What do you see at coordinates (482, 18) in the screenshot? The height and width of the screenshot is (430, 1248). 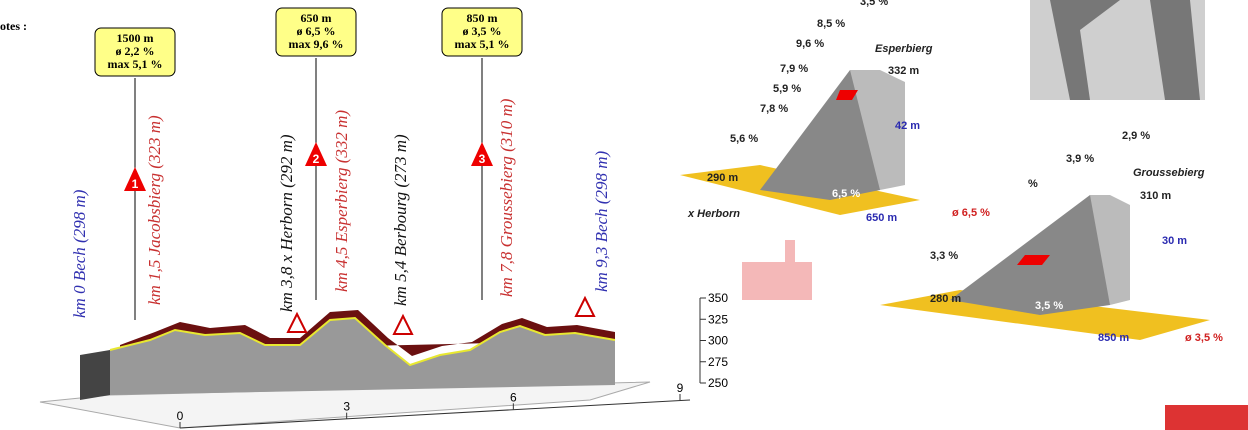 I see `climb-length: 850 m` at bounding box center [482, 18].